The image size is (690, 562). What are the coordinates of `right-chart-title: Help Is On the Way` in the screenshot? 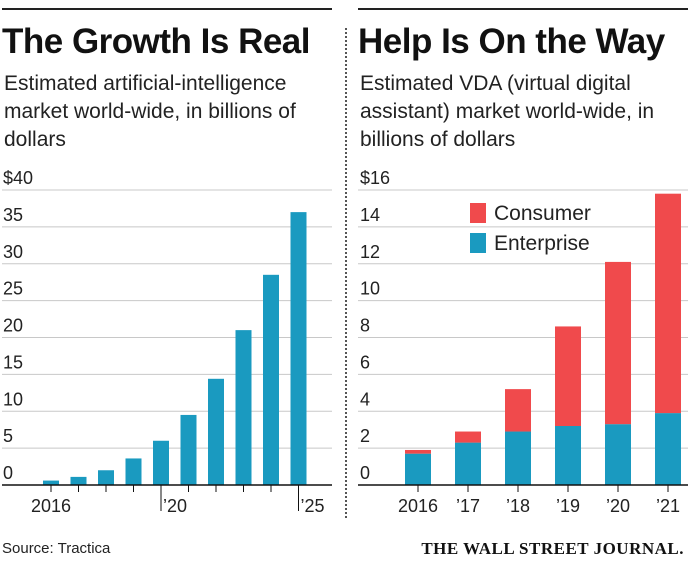 It's located at (511, 41).